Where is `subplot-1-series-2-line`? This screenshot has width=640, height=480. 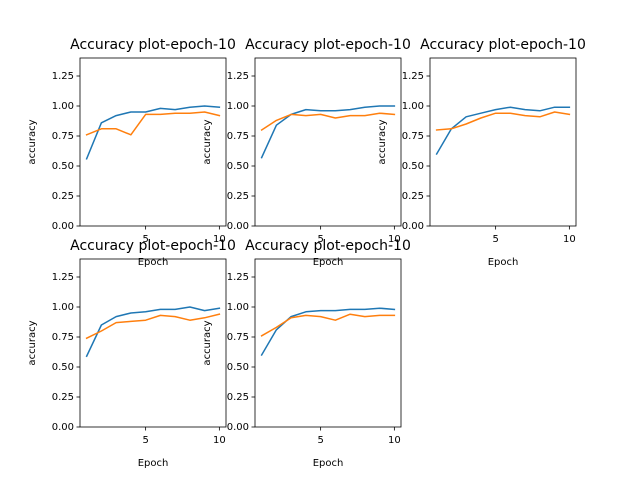
subplot-1-series-2-line is located at coordinates (153, 123).